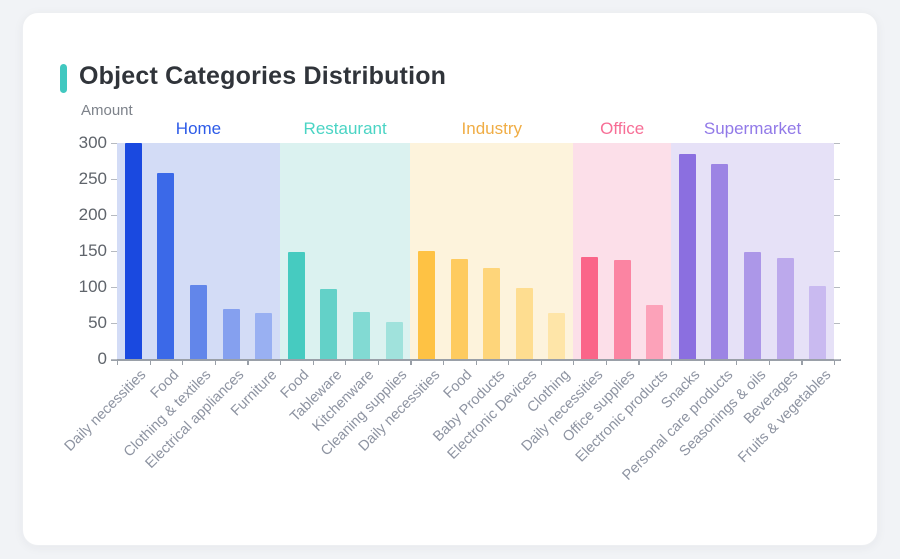  Describe the element at coordinates (97, 322) in the screenshot. I see `y-tick-label: 50` at that location.